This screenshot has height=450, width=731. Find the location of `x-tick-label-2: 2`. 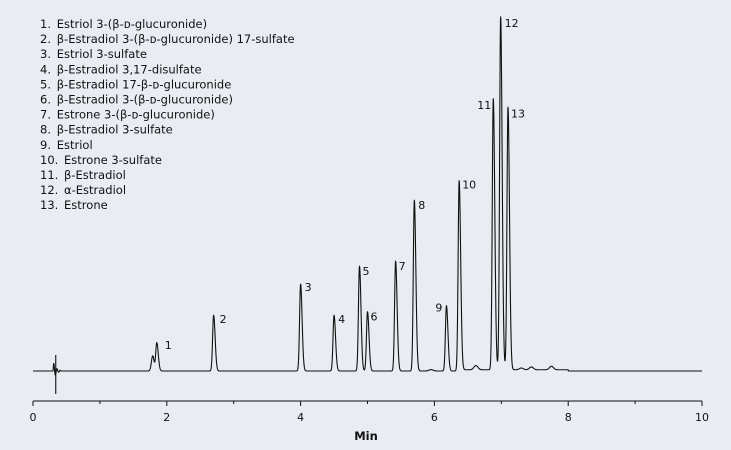

x-tick-label-2: 2 is located at coordinates (166, 417).